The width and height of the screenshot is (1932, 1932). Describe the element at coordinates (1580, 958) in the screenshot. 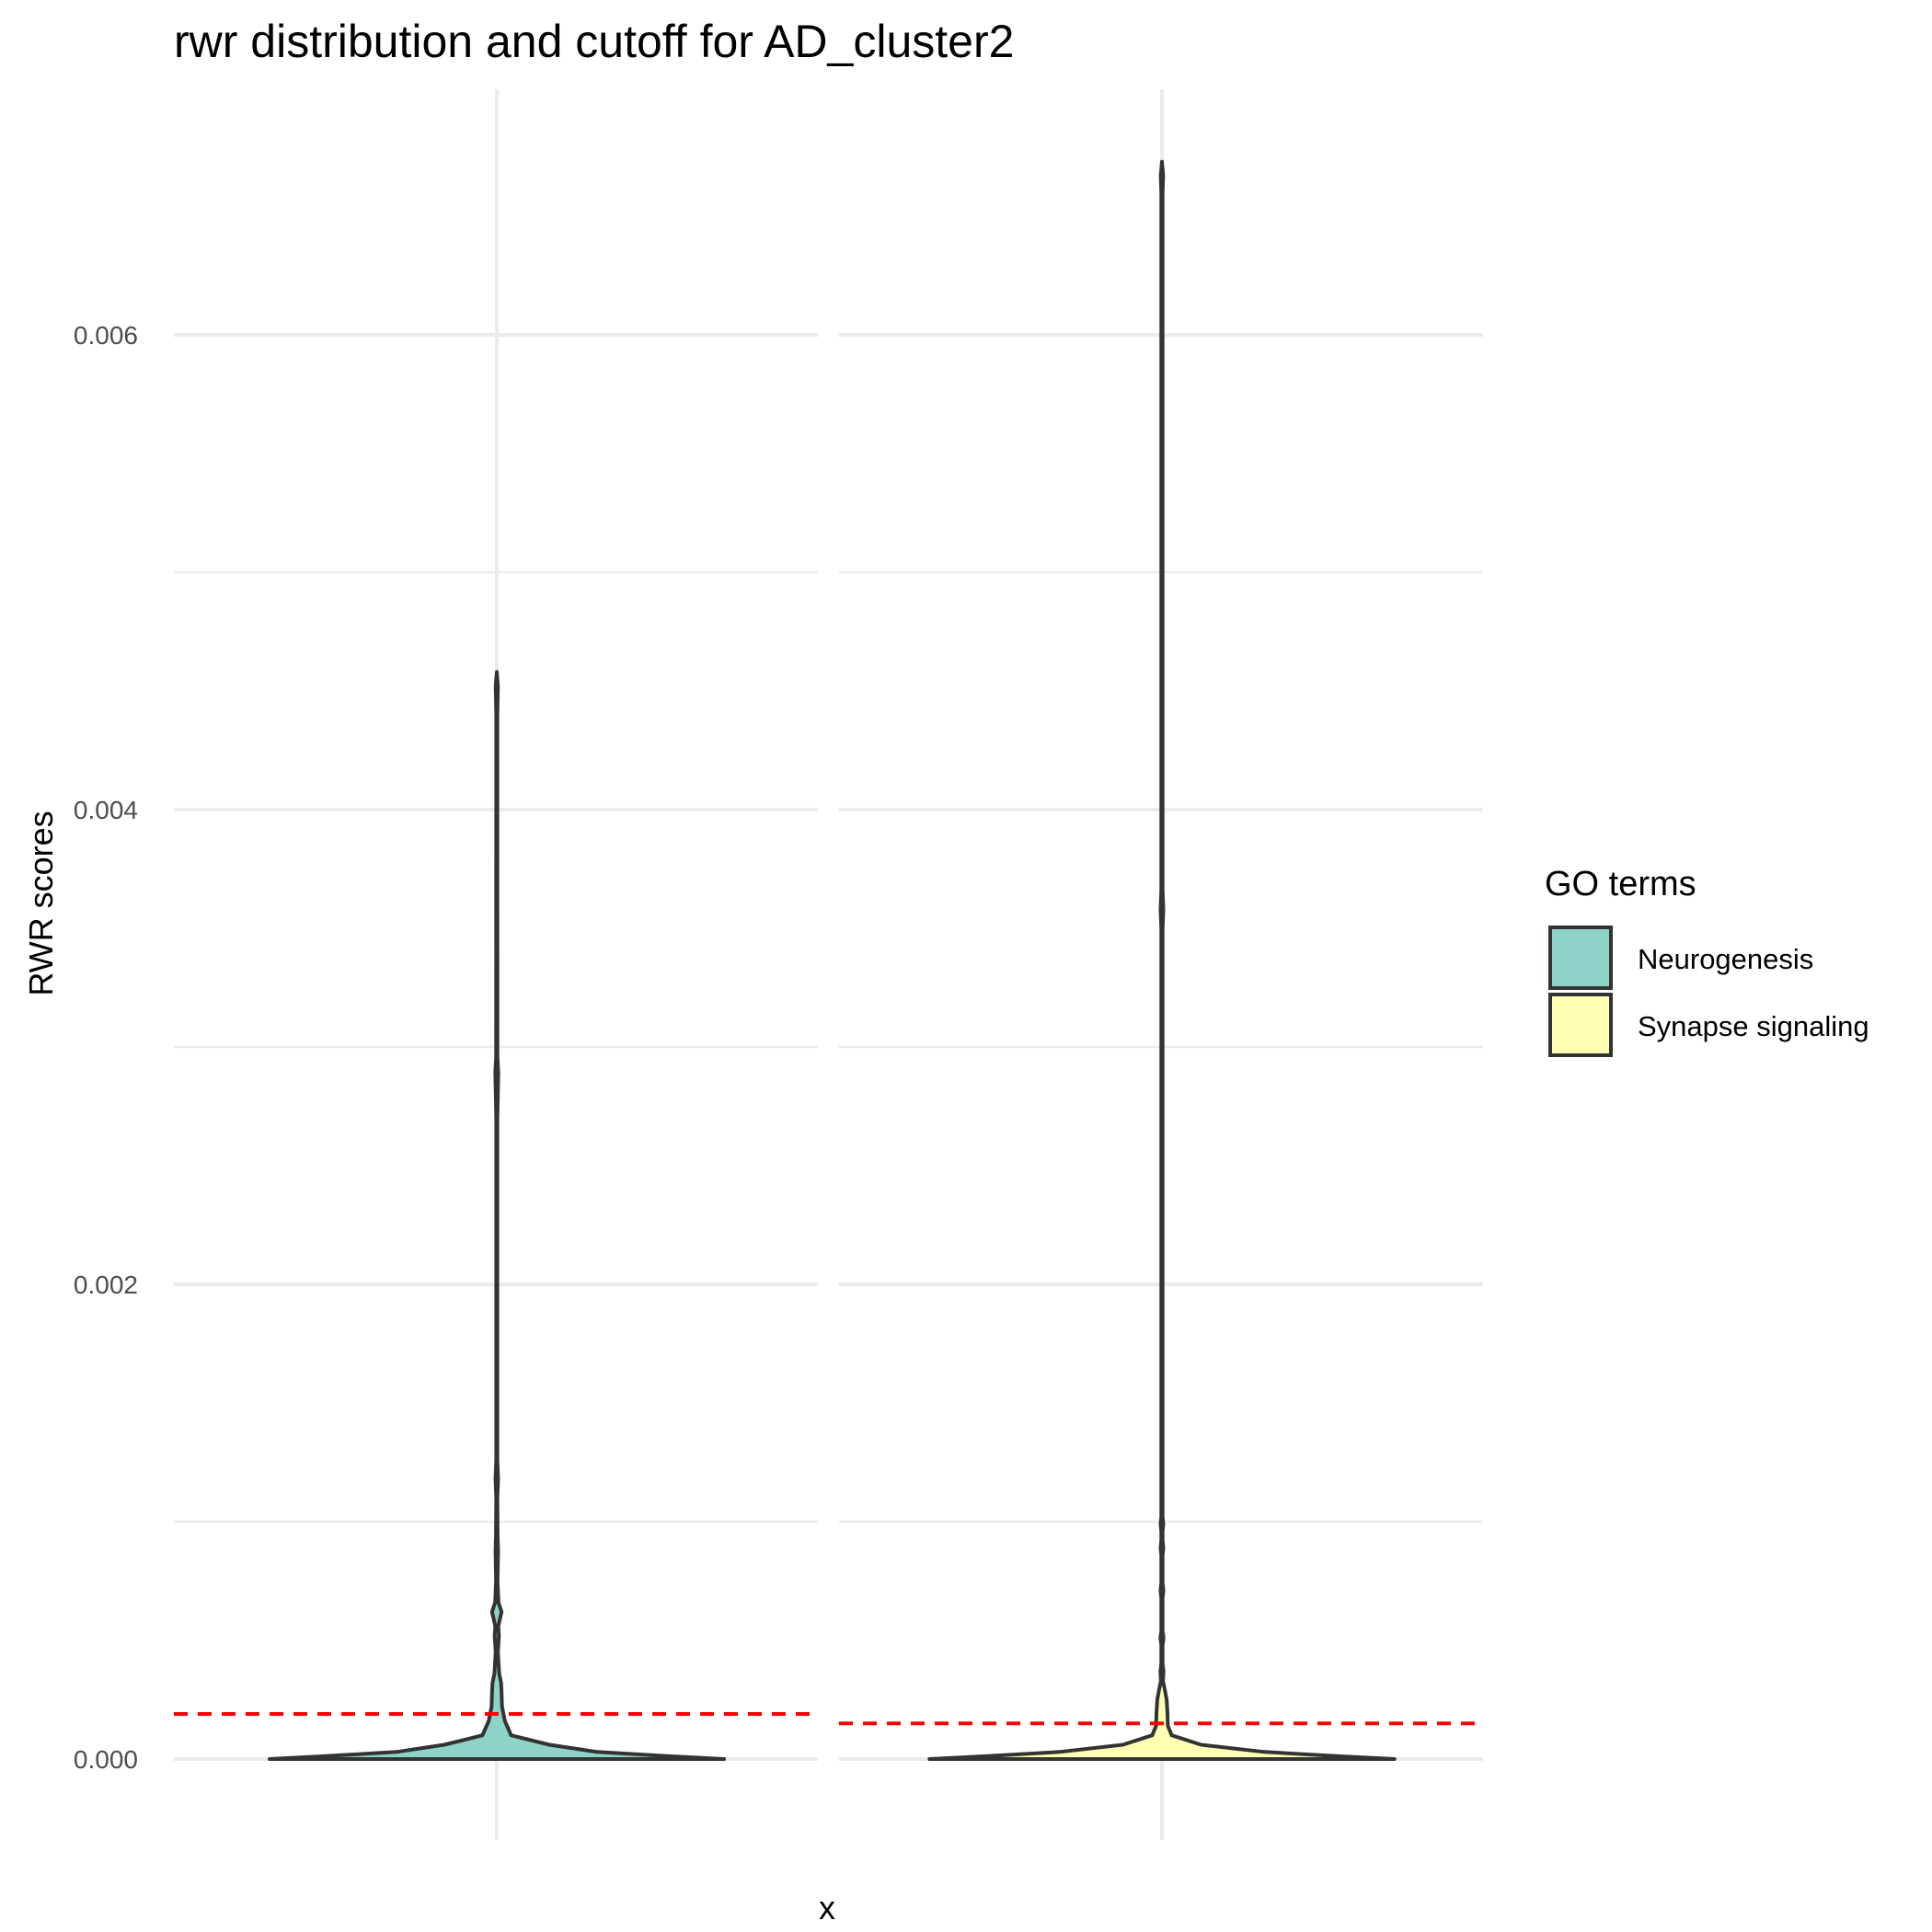

I see `legend-key-neurogenesis` at that location.